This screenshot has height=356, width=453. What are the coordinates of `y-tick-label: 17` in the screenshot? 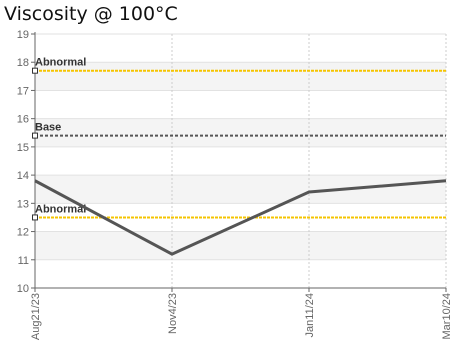 It's located at (23, 91).